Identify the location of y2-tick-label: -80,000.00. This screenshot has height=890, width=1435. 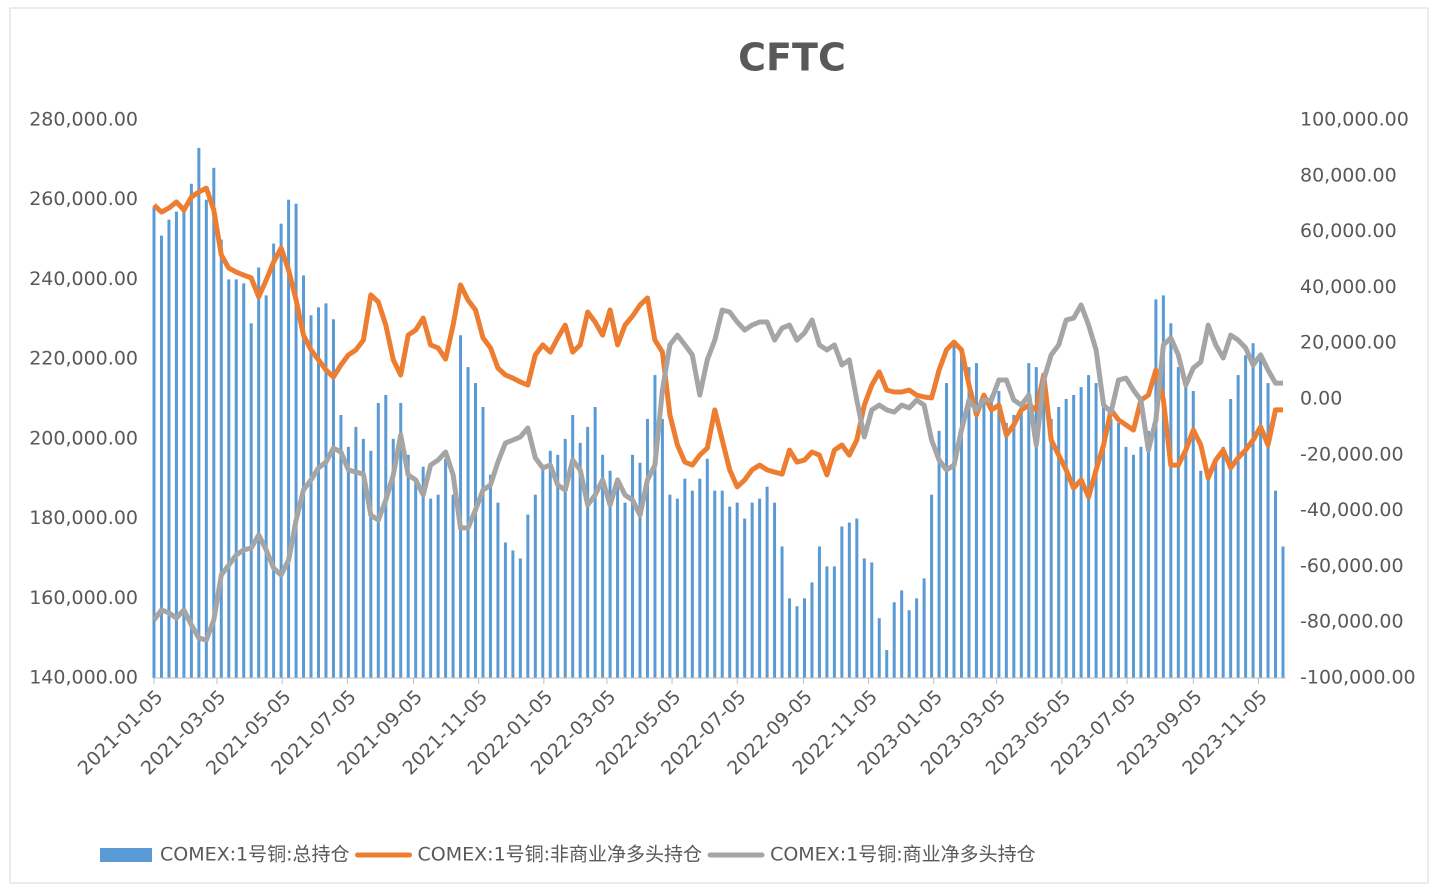
(1352, 622).